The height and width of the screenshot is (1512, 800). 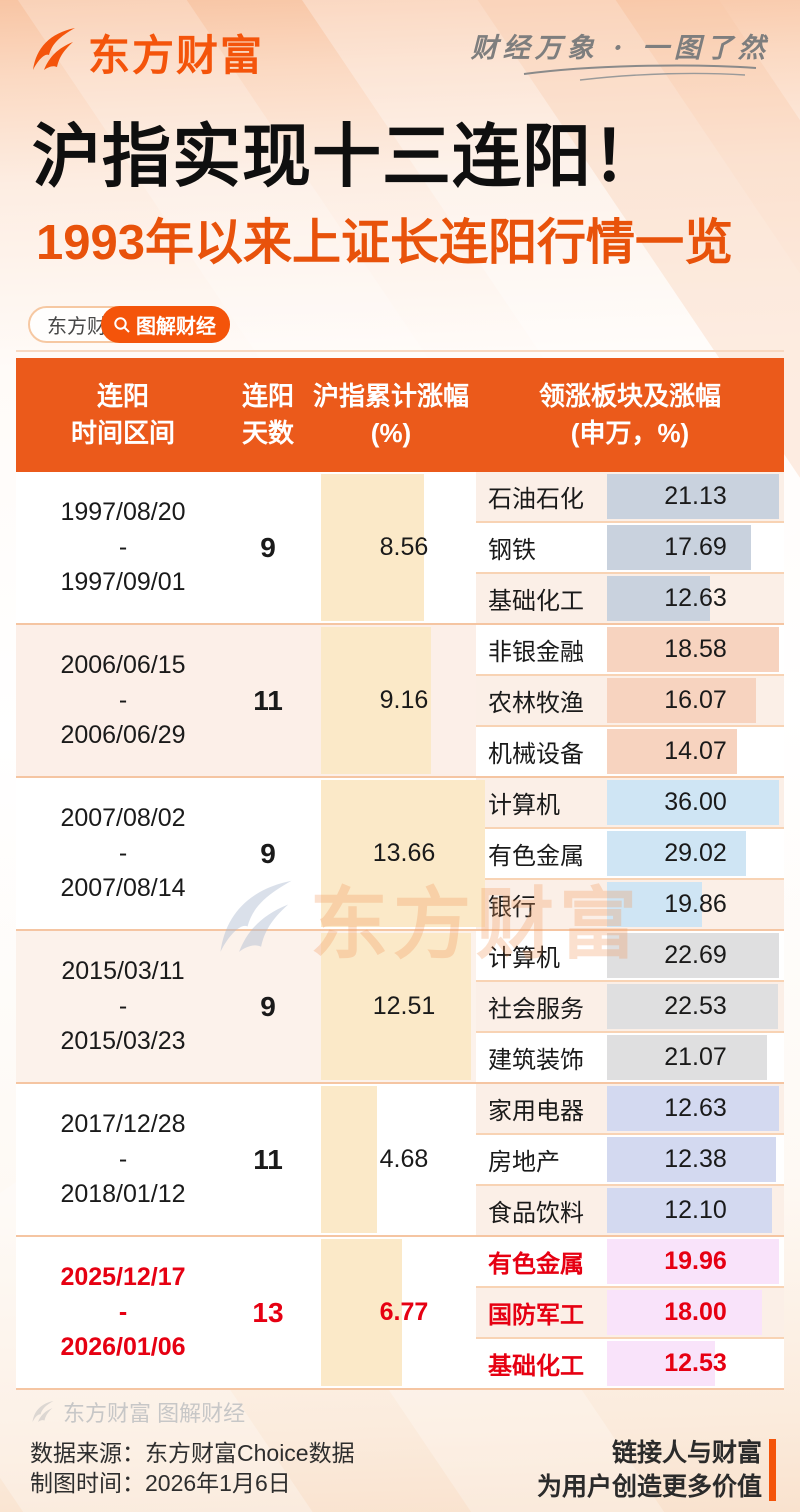 I want to click on sector-row: 食品饮料 12.10, so click(x=630, y=1210).